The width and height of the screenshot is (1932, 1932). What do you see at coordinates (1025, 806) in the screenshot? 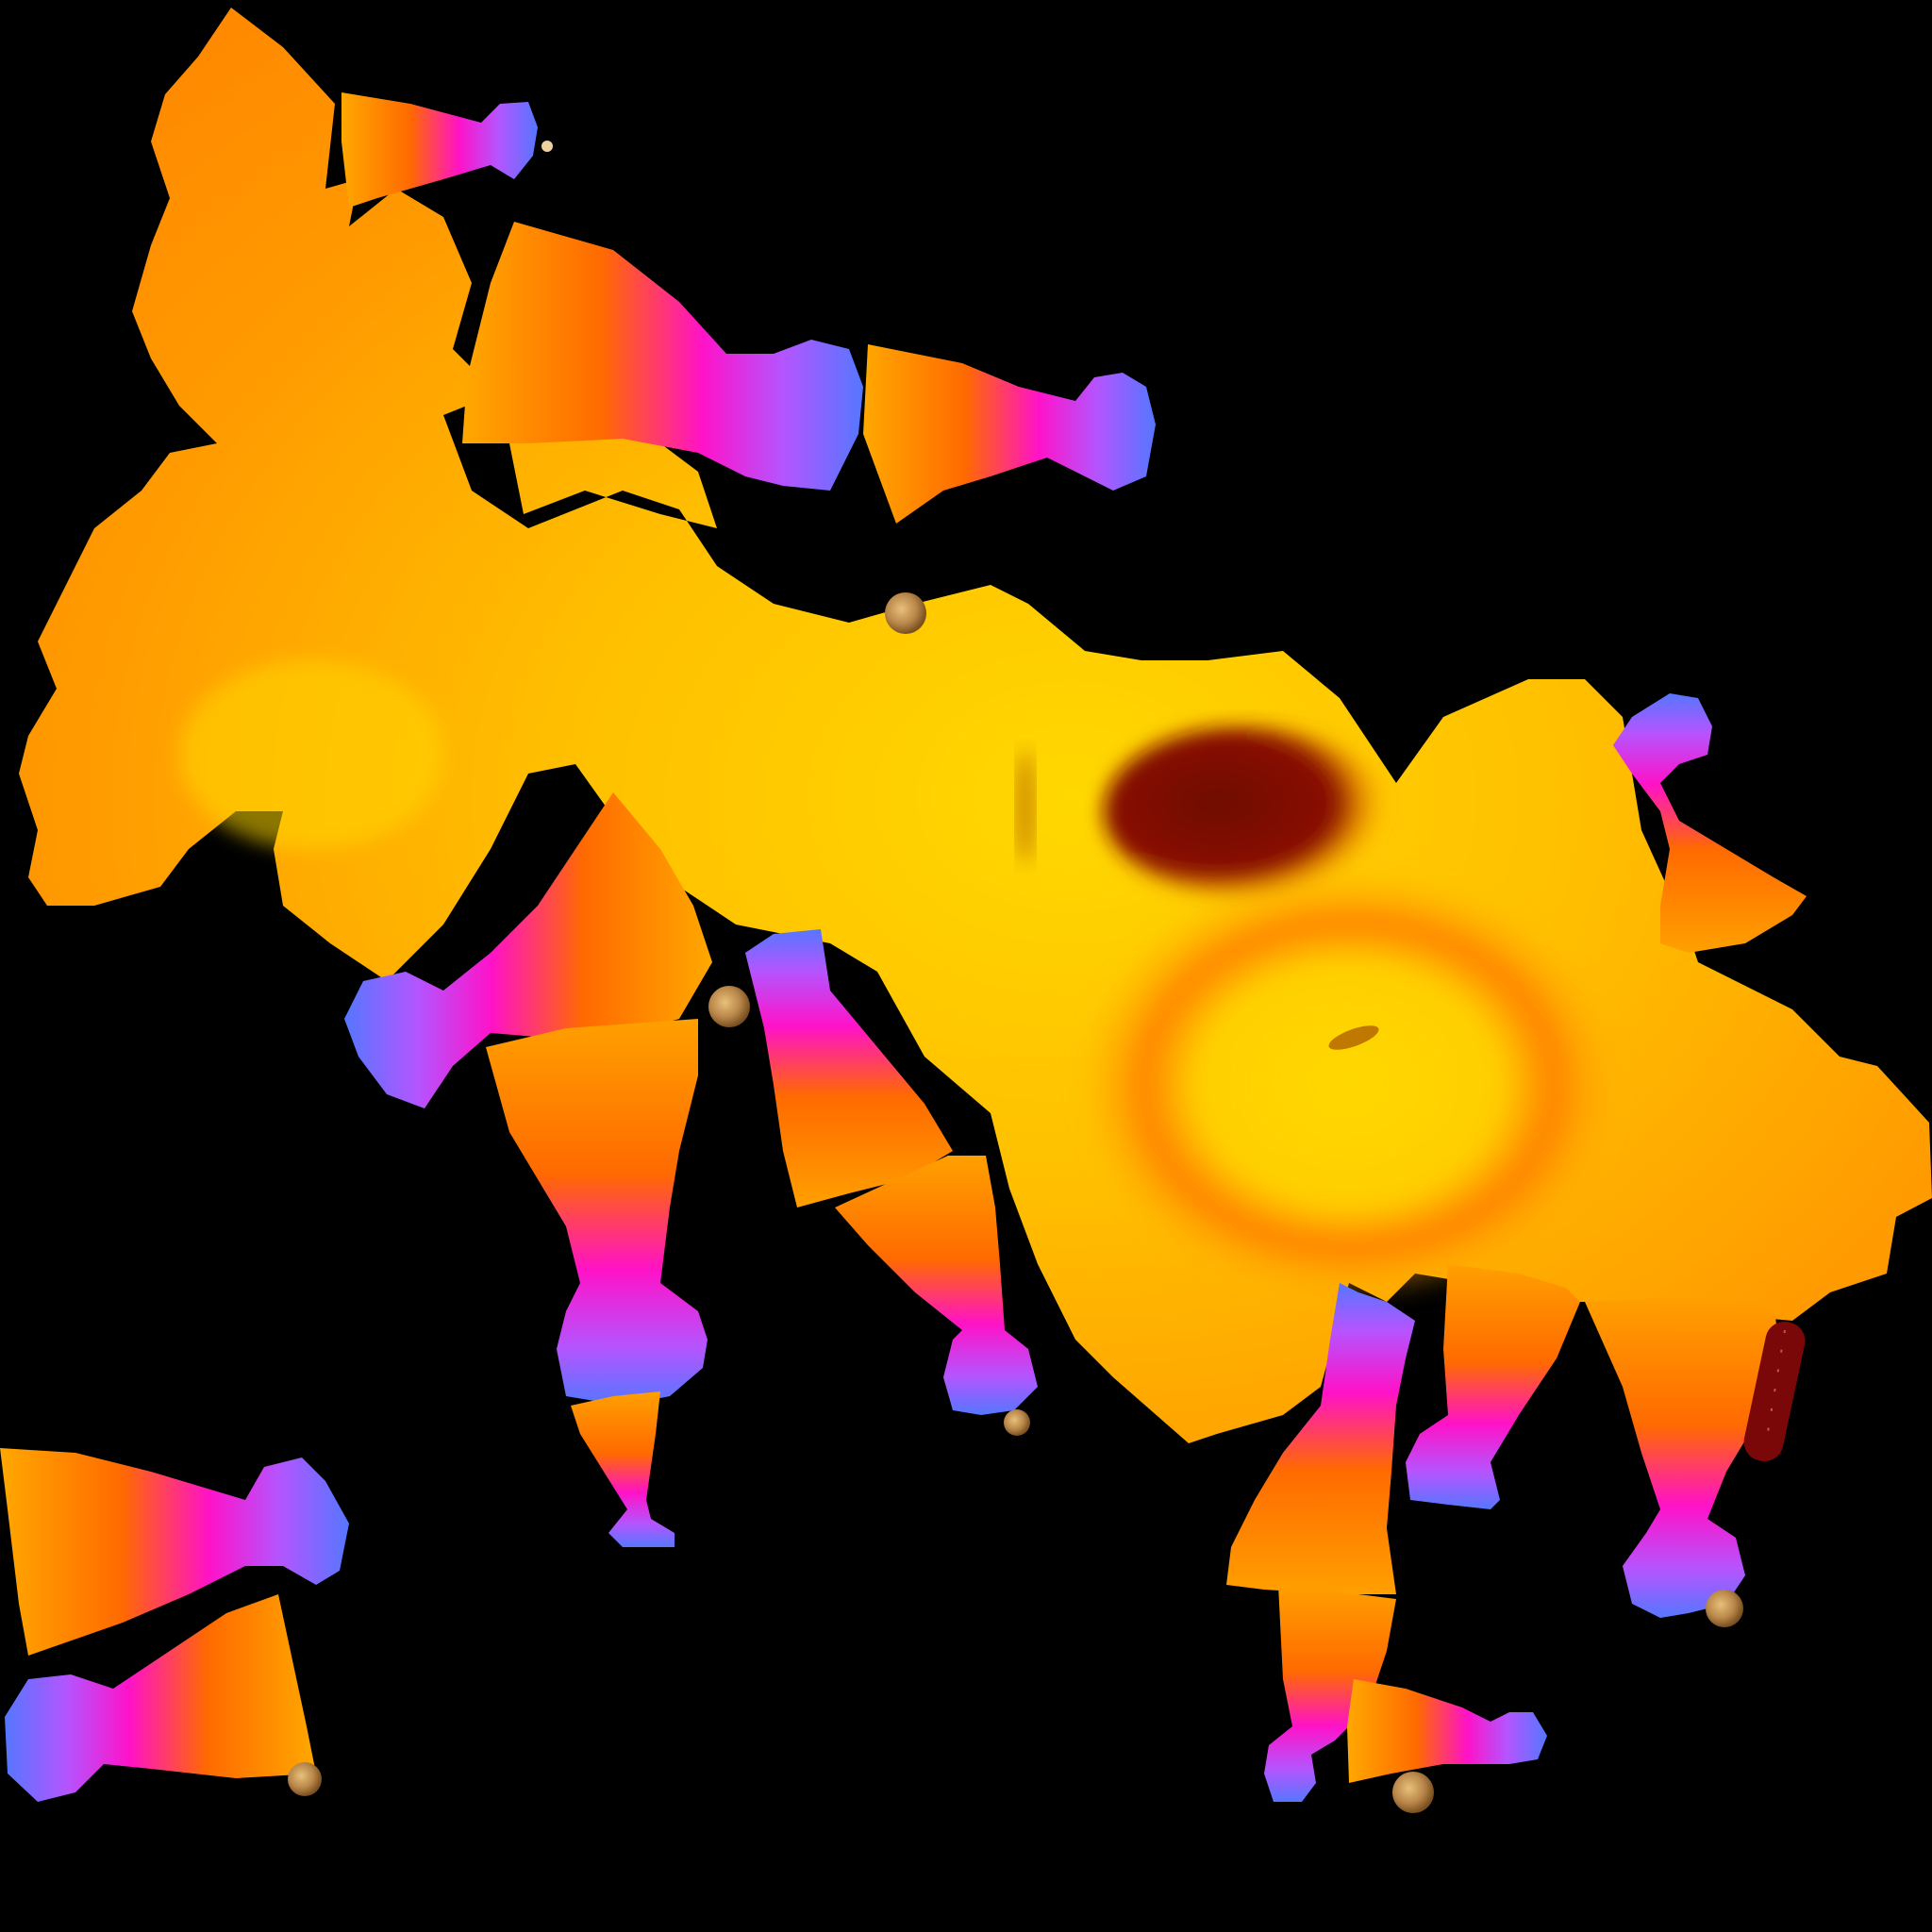
I see `dark-streak` at bounding box center [1025, 806].